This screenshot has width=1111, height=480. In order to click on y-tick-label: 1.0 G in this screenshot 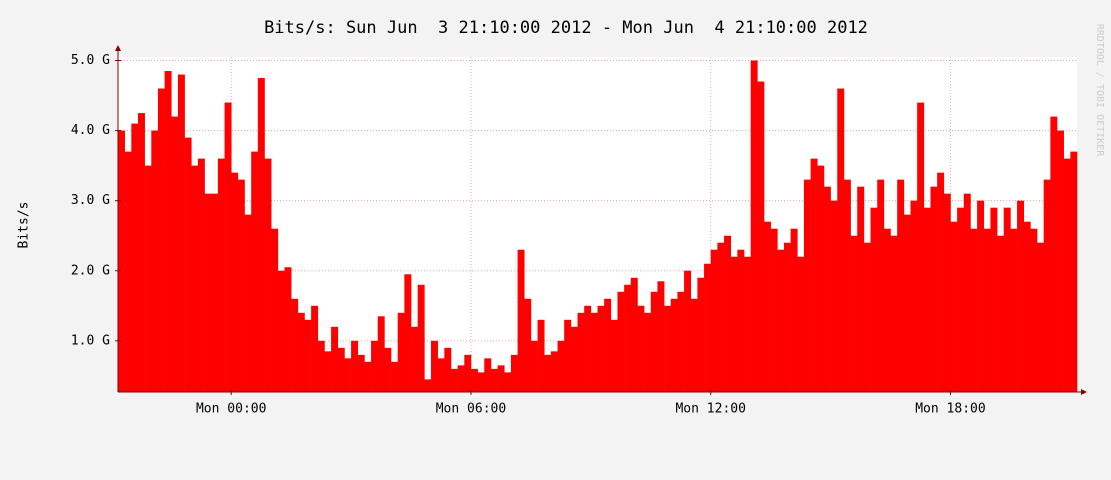, I will do `click(90, 340)`.